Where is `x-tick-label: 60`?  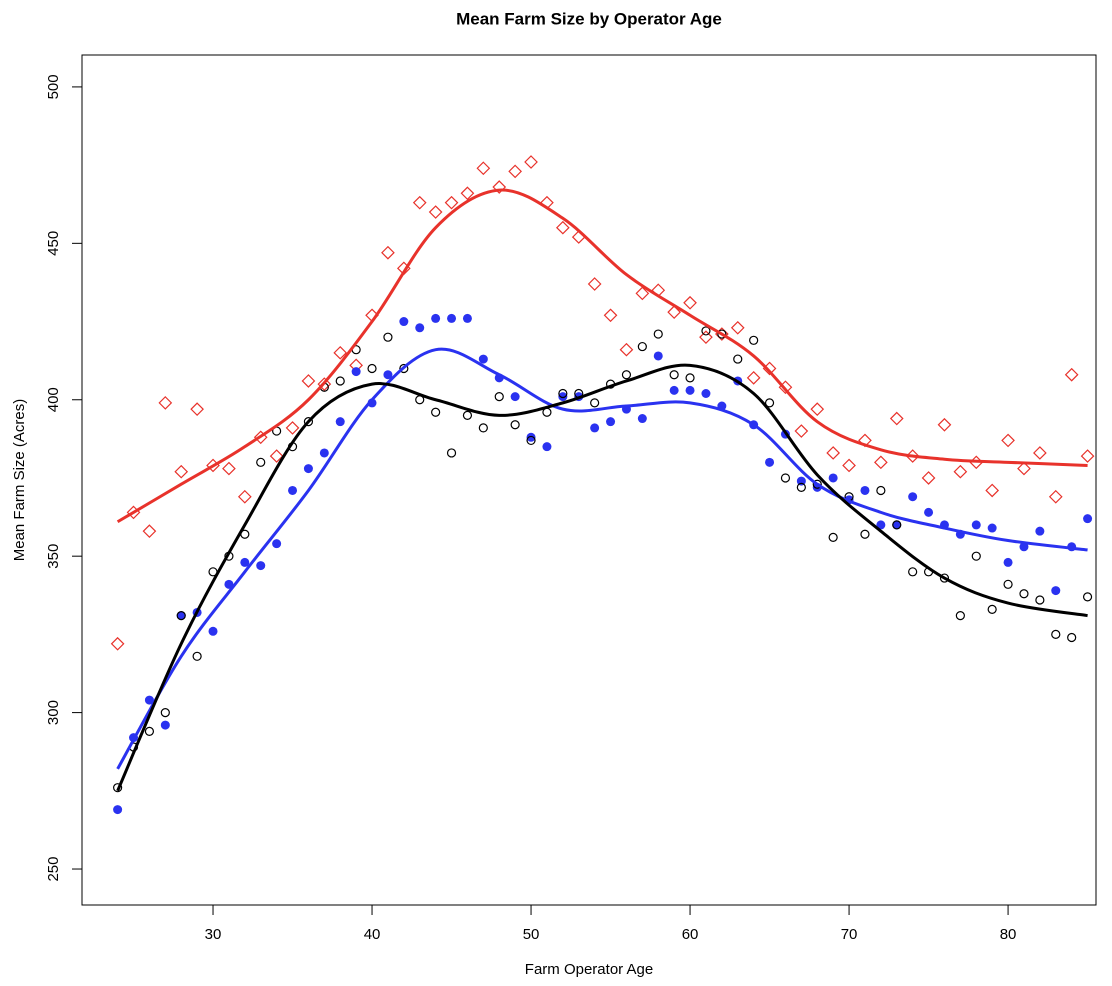
x-tick-label: 60 is located at coordinates (690, 934).